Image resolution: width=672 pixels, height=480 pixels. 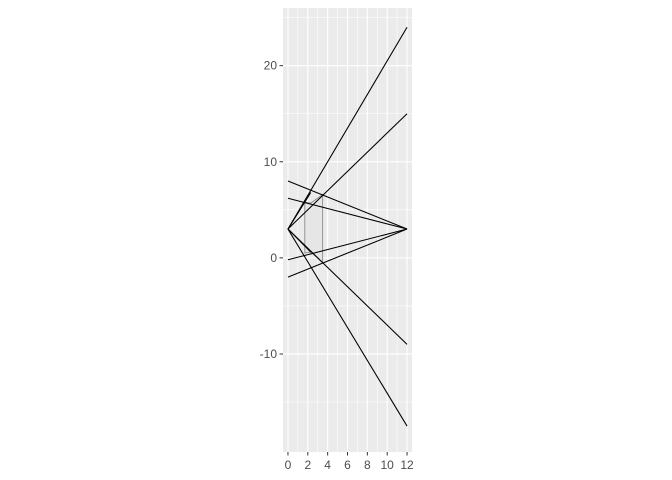 I want to click on x-tick-label: 10, so click(x=388, y=465).